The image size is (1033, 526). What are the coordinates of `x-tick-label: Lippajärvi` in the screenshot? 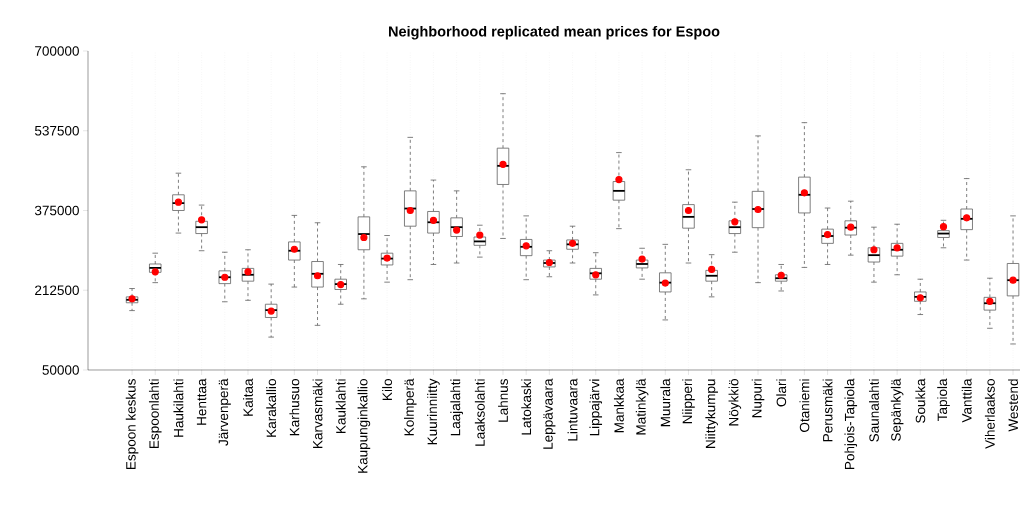 It's located at (596, 407).